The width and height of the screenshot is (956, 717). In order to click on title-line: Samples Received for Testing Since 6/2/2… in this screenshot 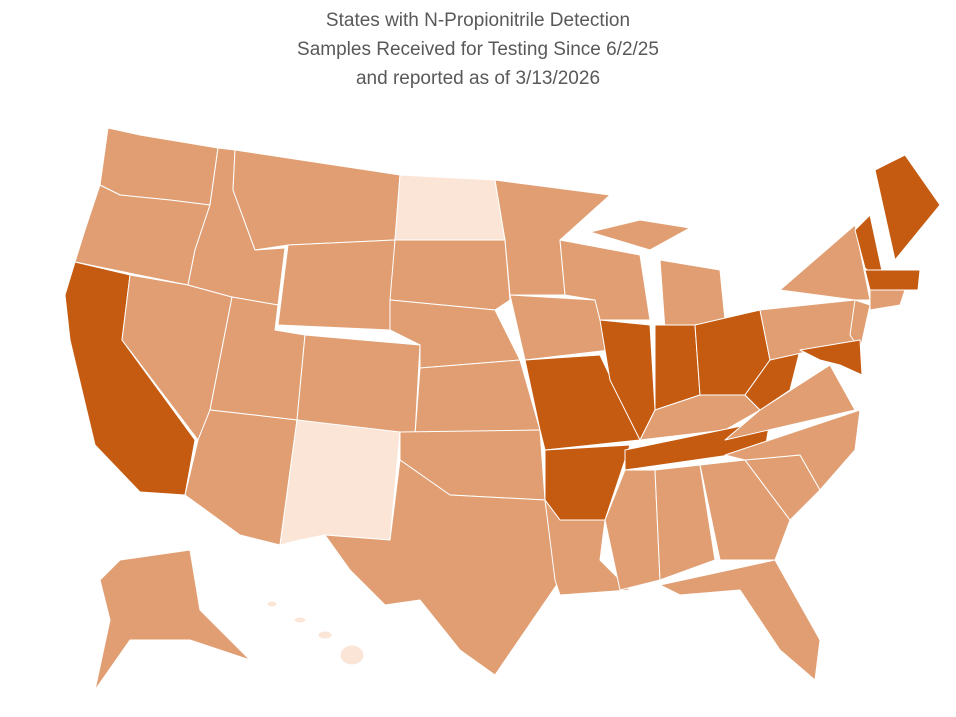, I will do `click(478, 49)`.